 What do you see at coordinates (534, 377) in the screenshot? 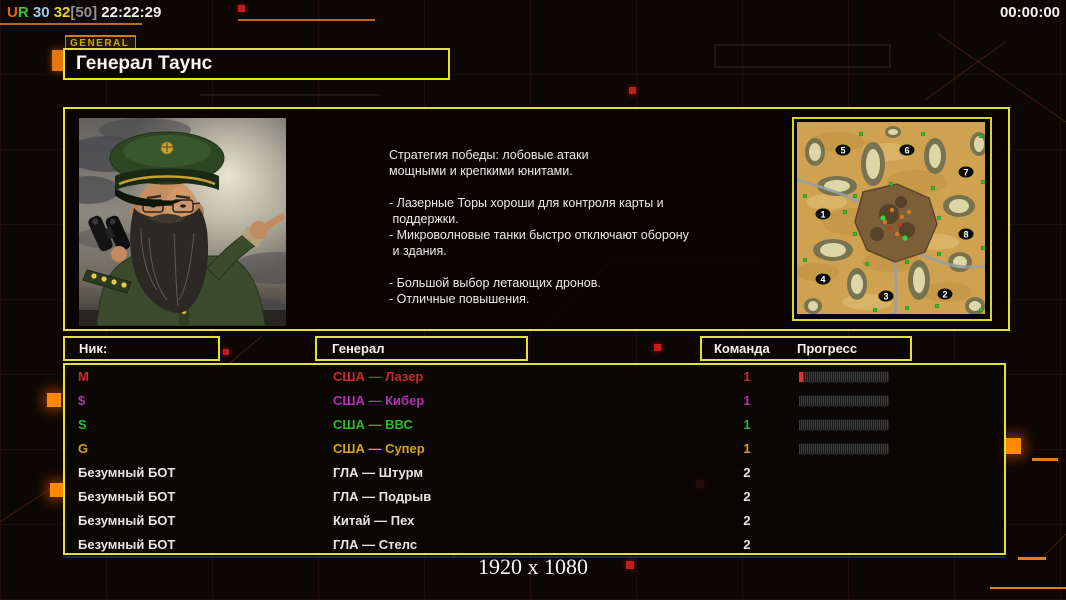
I see `player-row: M США — Лазер 1` at bounding box center [534, 377].